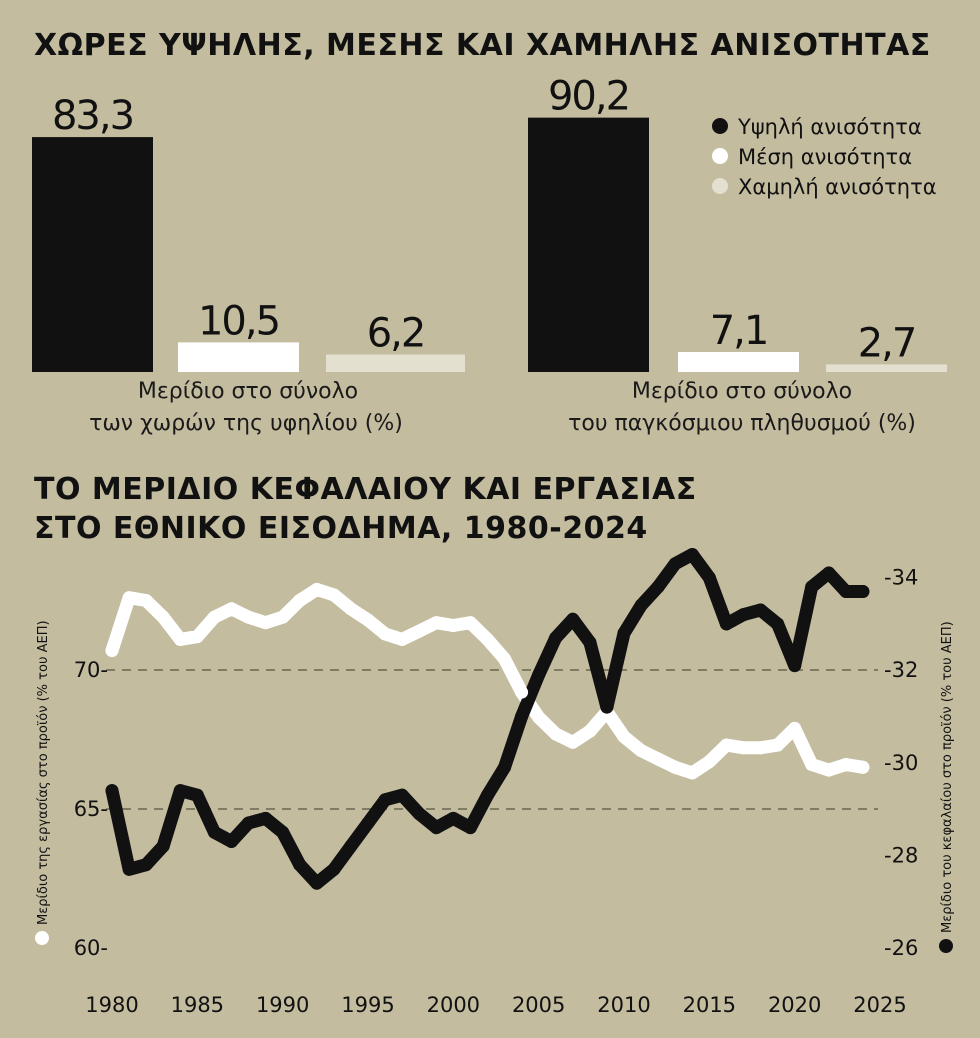  What do you see at coordinates (492, 739) in the screenshot?
I see `gridlines` at bounding box center [492, 739].